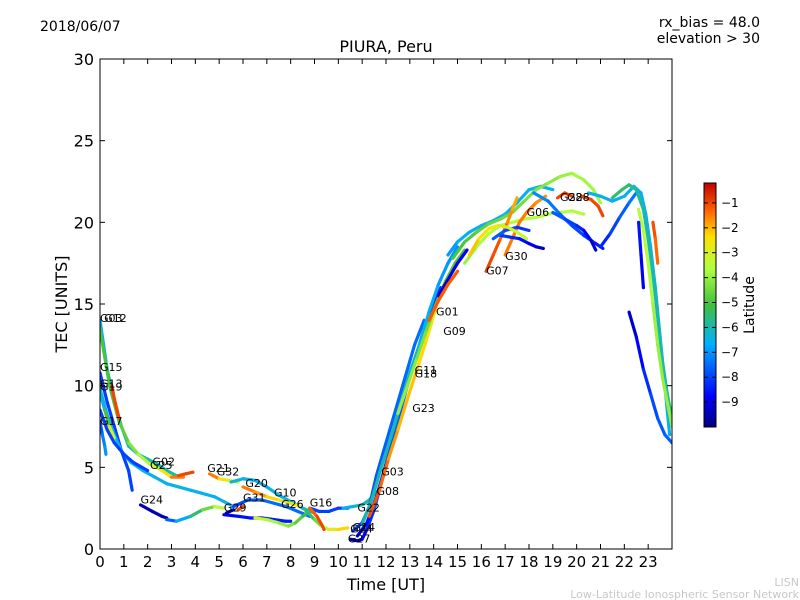 Image resolution: width=800 pixels, height=600 pixels. I want to click on colorbar-tick-label: −4, so click(730, 278).